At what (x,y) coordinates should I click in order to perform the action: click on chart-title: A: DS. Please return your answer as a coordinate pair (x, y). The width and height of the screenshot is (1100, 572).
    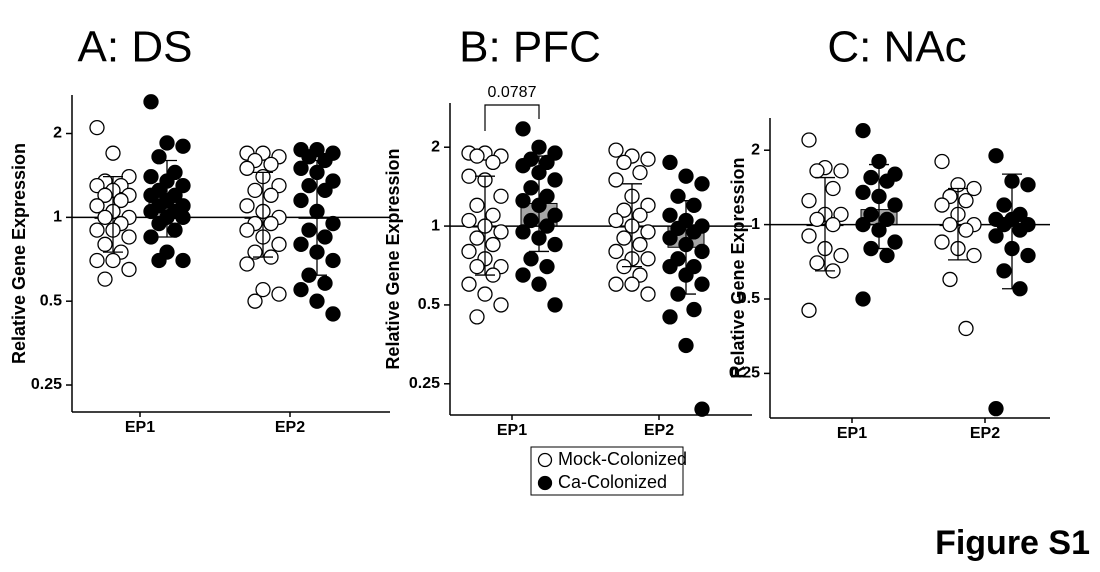
    Looking at the image, I should click on (135, 47).